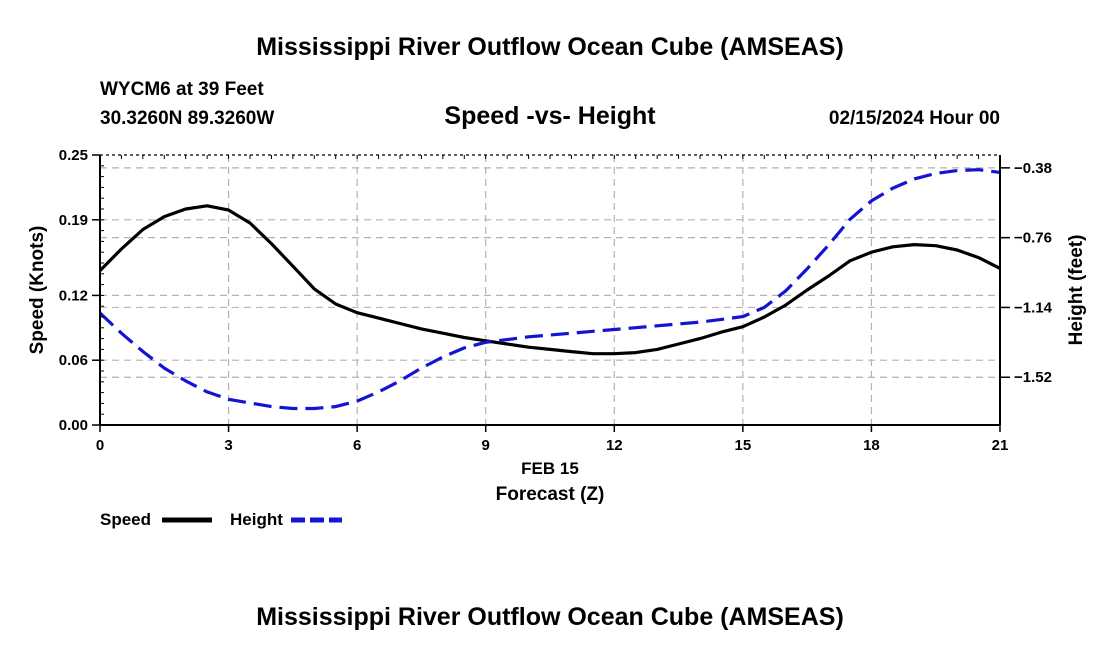 The width and height of the screenshot is (1100, 650). I want to click on x-date-label: FEB 15, so click(550, 468).